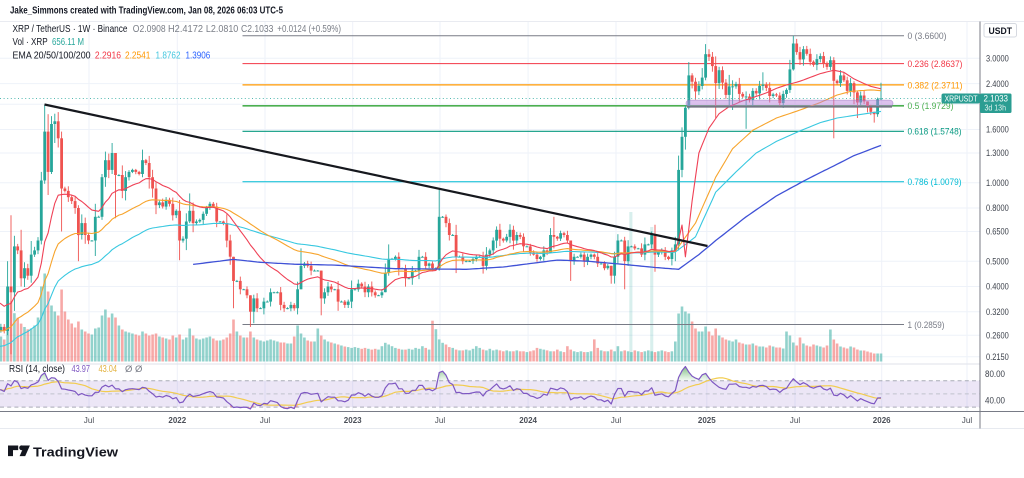 This screenshot has height=478, width=1024. Describe the element at coordinates (997, 261) in the screenshot. I see `svg-text: 0.5000` at that location.